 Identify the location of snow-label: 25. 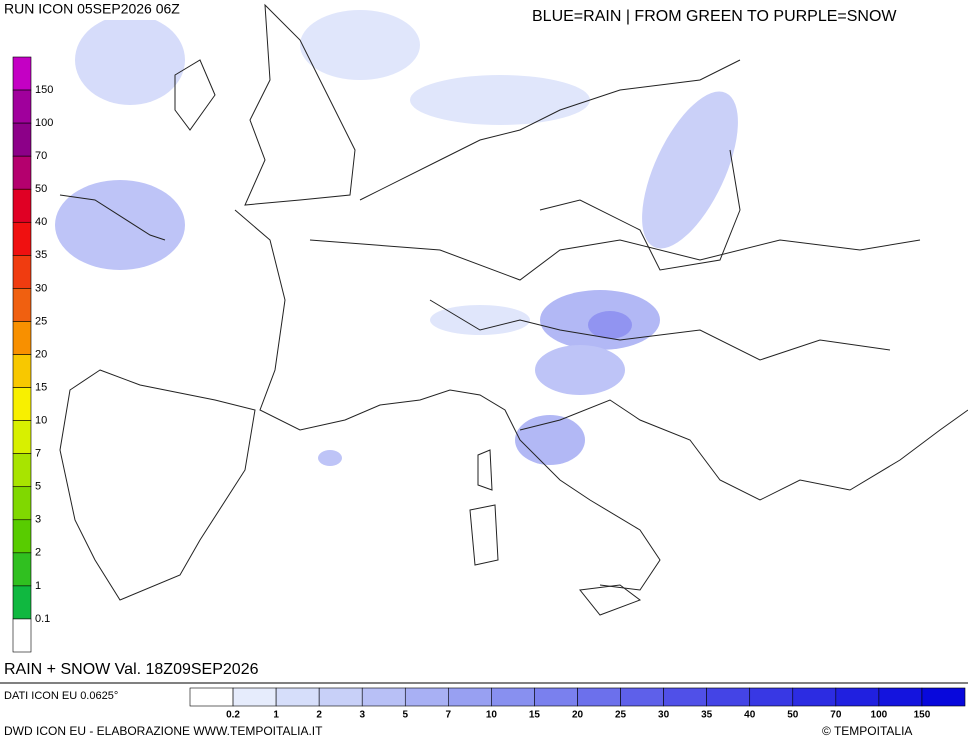
(41, 321).